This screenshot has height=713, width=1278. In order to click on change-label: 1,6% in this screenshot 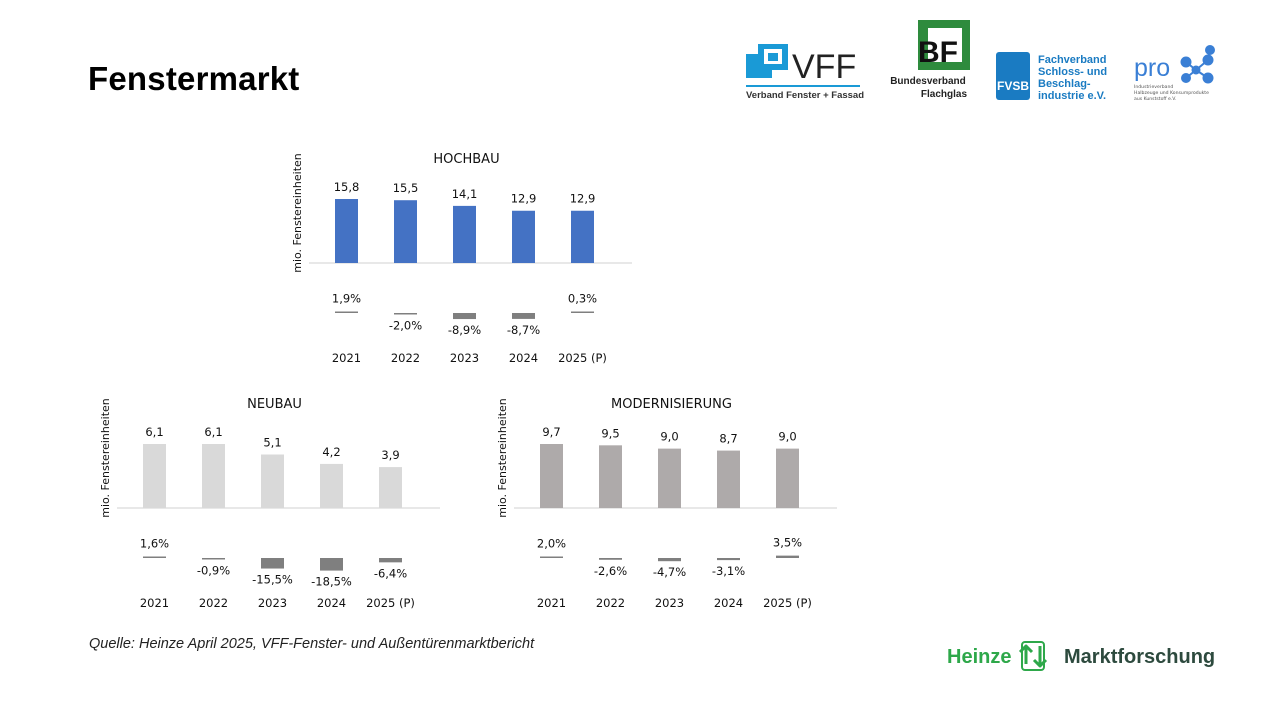, I will do `click(154, 544)`.